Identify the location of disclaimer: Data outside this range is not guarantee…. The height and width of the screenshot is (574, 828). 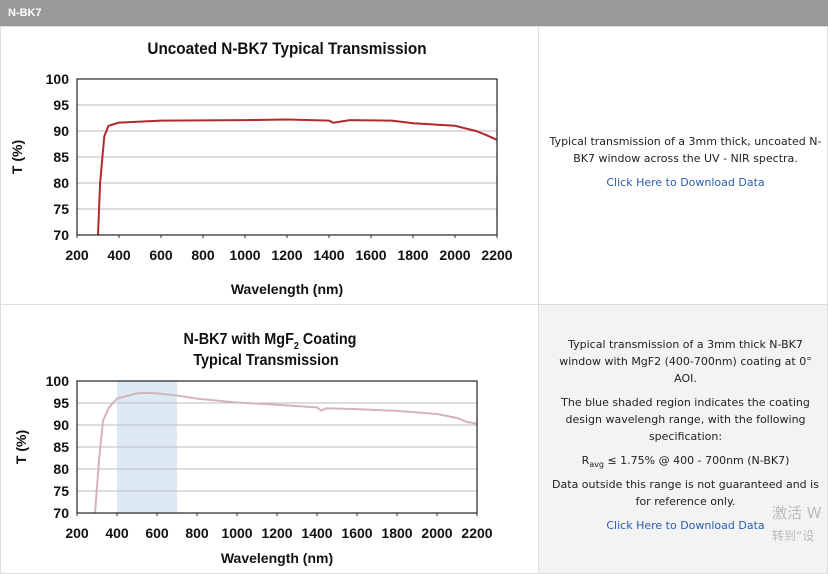
(685, 493).